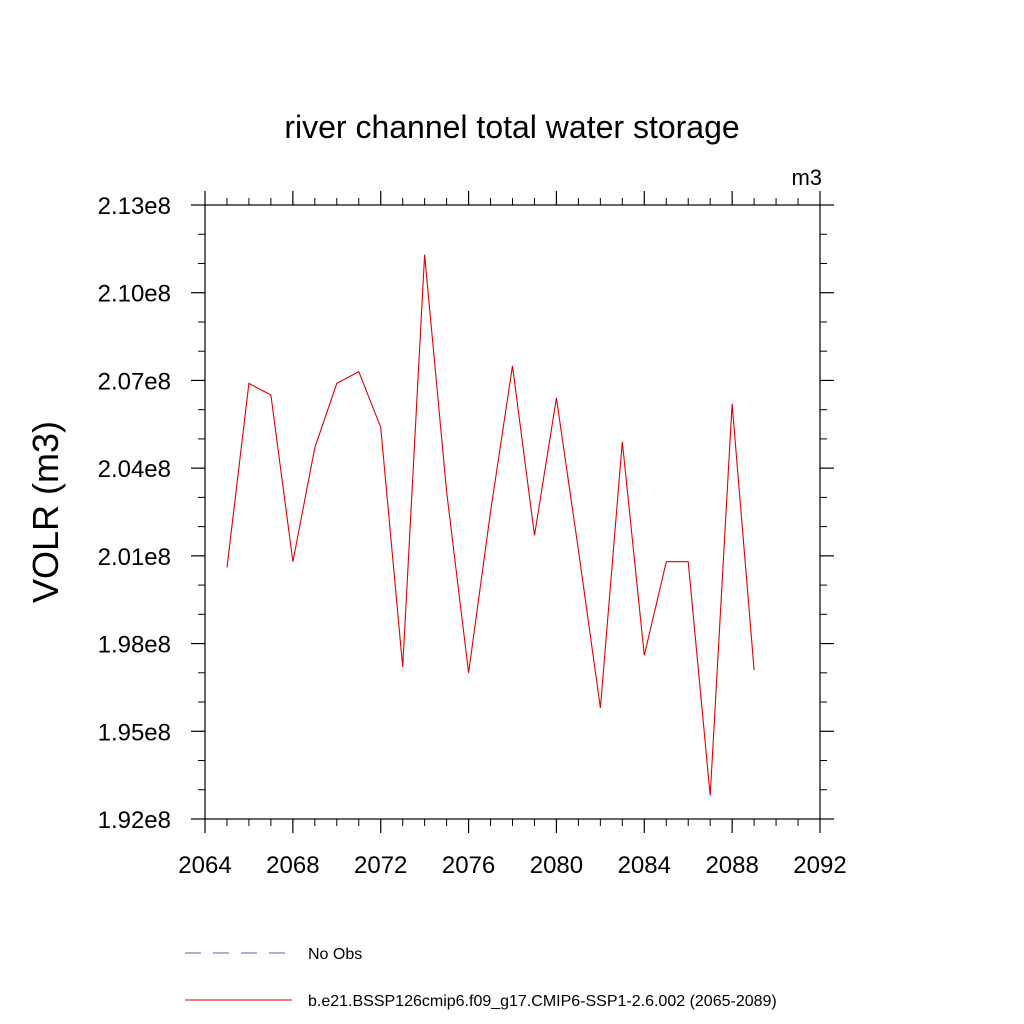 This screenshot has width=1024, height=1024. What do you see at coordinates (380, 865) in the screenshot?
I see `x-tick-label: 2072` at bounding box center [380, 865].